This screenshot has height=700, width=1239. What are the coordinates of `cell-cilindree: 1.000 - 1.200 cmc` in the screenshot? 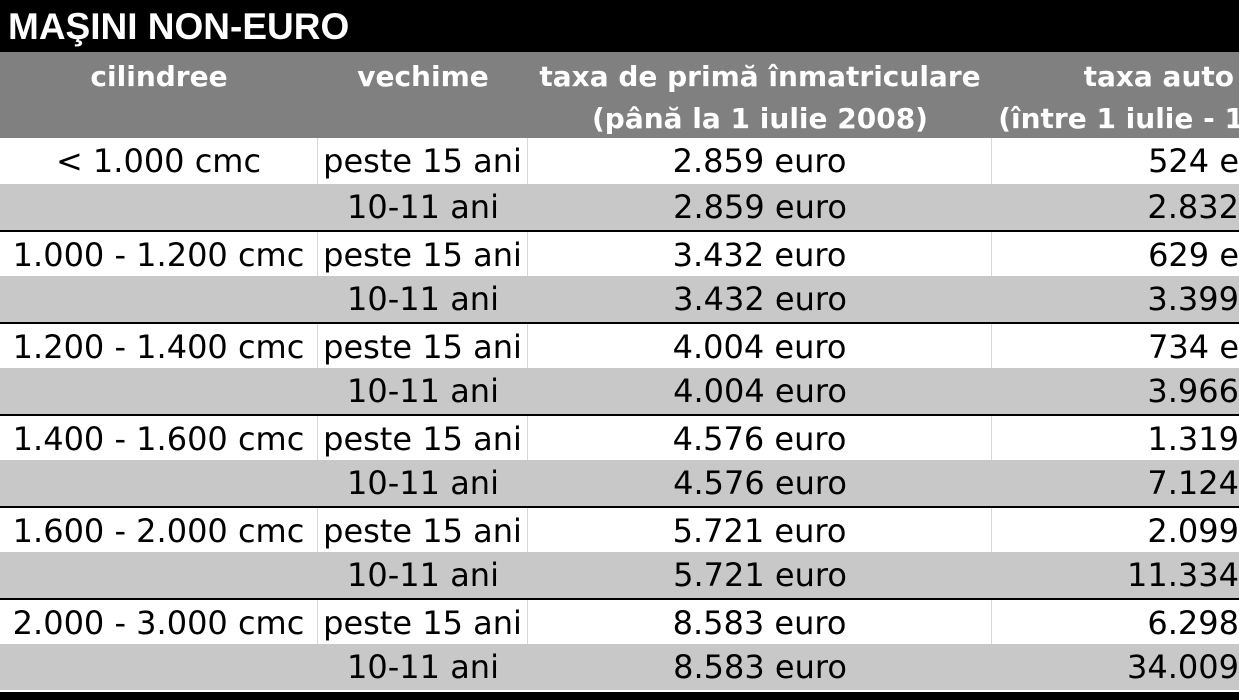 It's located at (159, 254).